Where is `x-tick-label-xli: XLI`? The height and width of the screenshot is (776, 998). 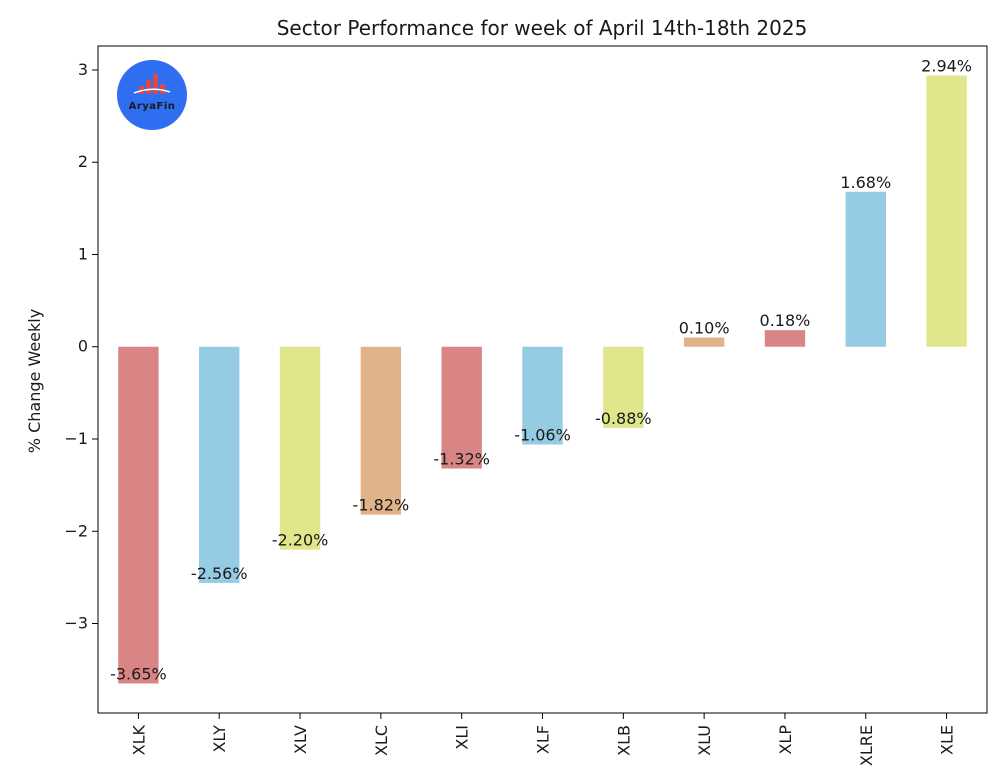
x-tick-label-xli: XLI is located at coordinates (462, 737).